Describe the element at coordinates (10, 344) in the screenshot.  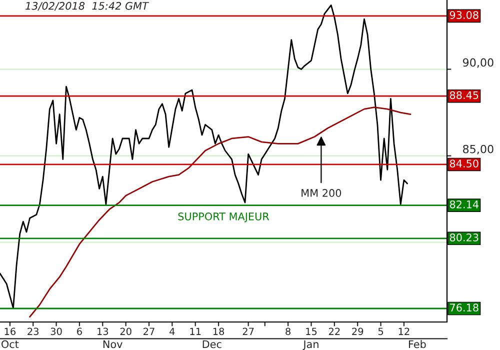
I see `x2-tick-label: Oct` at that location.